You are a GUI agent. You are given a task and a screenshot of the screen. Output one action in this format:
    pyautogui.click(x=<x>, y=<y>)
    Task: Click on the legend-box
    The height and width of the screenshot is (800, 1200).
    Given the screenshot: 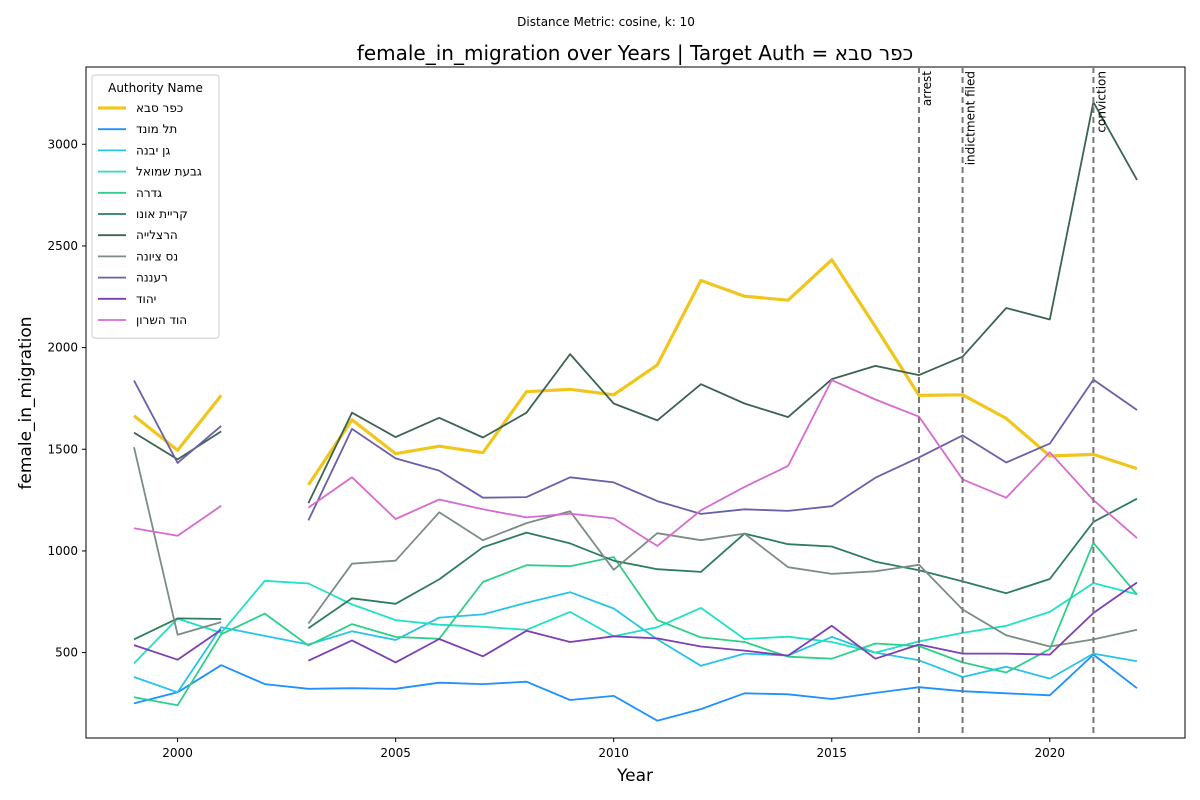 What is the action you would take?
    pyautogui.click(x=155, y=206)
    